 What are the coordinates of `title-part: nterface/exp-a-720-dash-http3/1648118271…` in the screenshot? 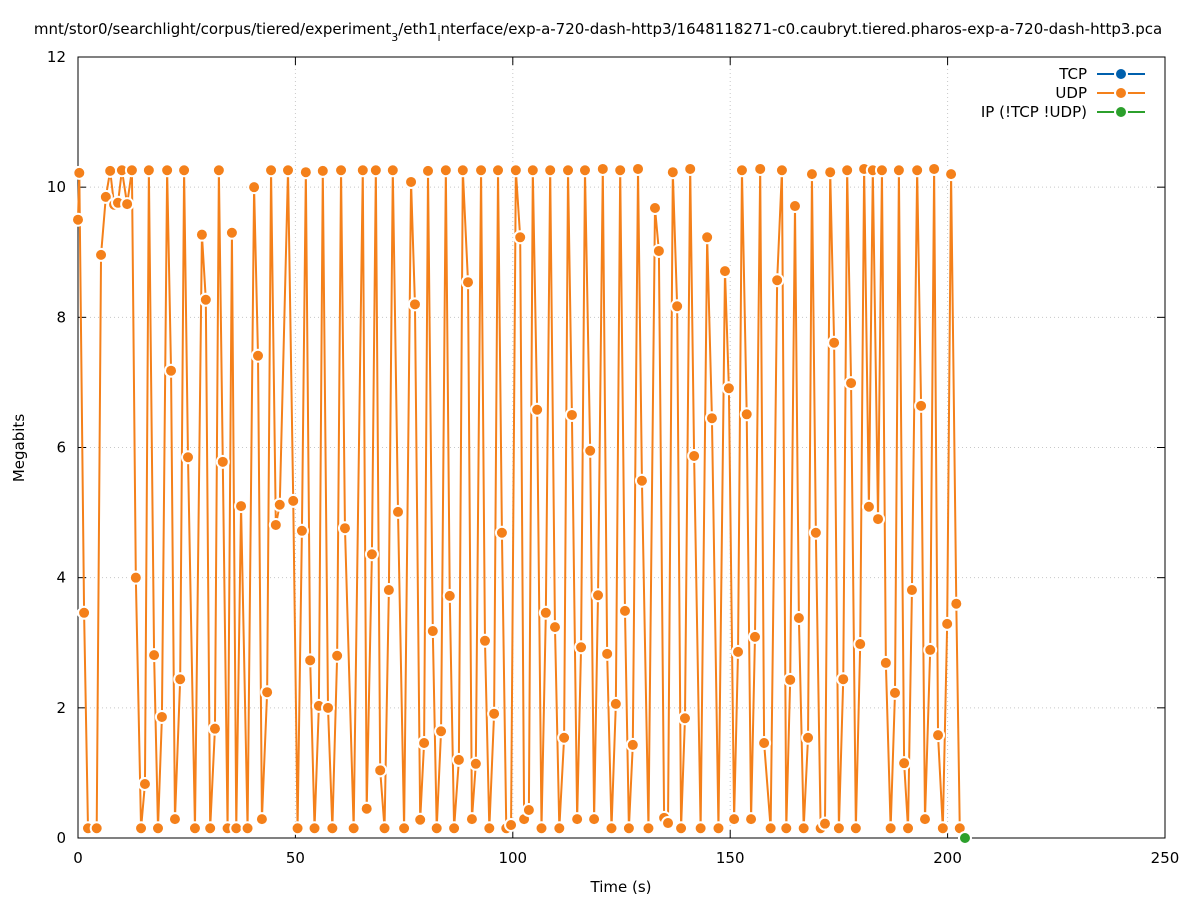 It's located at (802, 29).